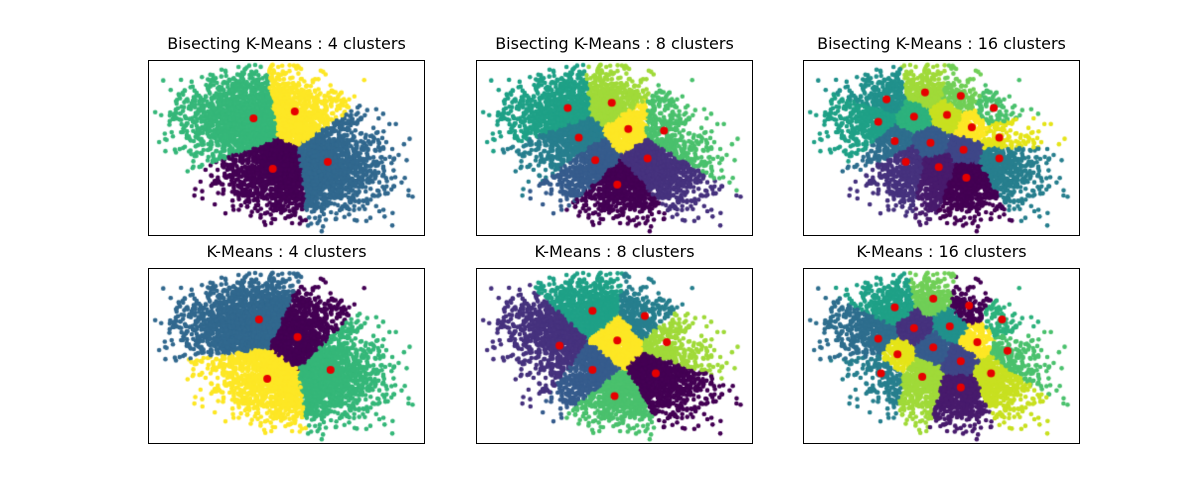 This screenshot has width=1200, height=500. I want to click on subplot-kmeans-8-clusters: K-Means : 8 clusters, so click(614, 343).